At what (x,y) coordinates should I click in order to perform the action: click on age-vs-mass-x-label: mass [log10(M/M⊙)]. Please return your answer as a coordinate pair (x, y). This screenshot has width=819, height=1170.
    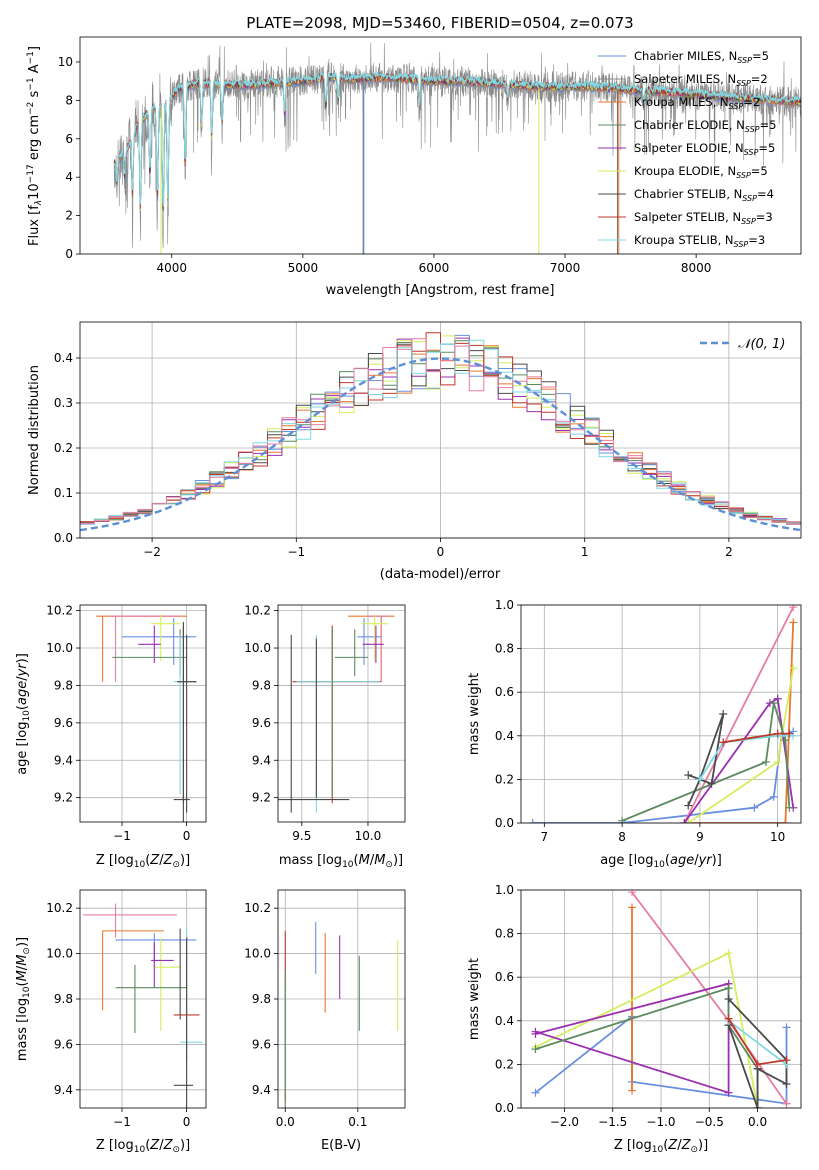
    Looking at the image, I should click on (341, 861).